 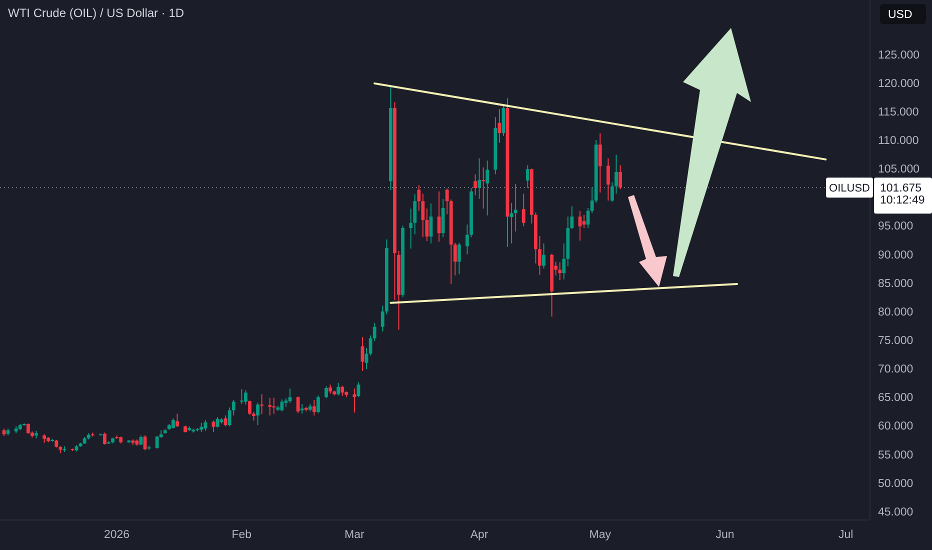 I want to click on annotation: OILUSD, so click(x=849, y=188).